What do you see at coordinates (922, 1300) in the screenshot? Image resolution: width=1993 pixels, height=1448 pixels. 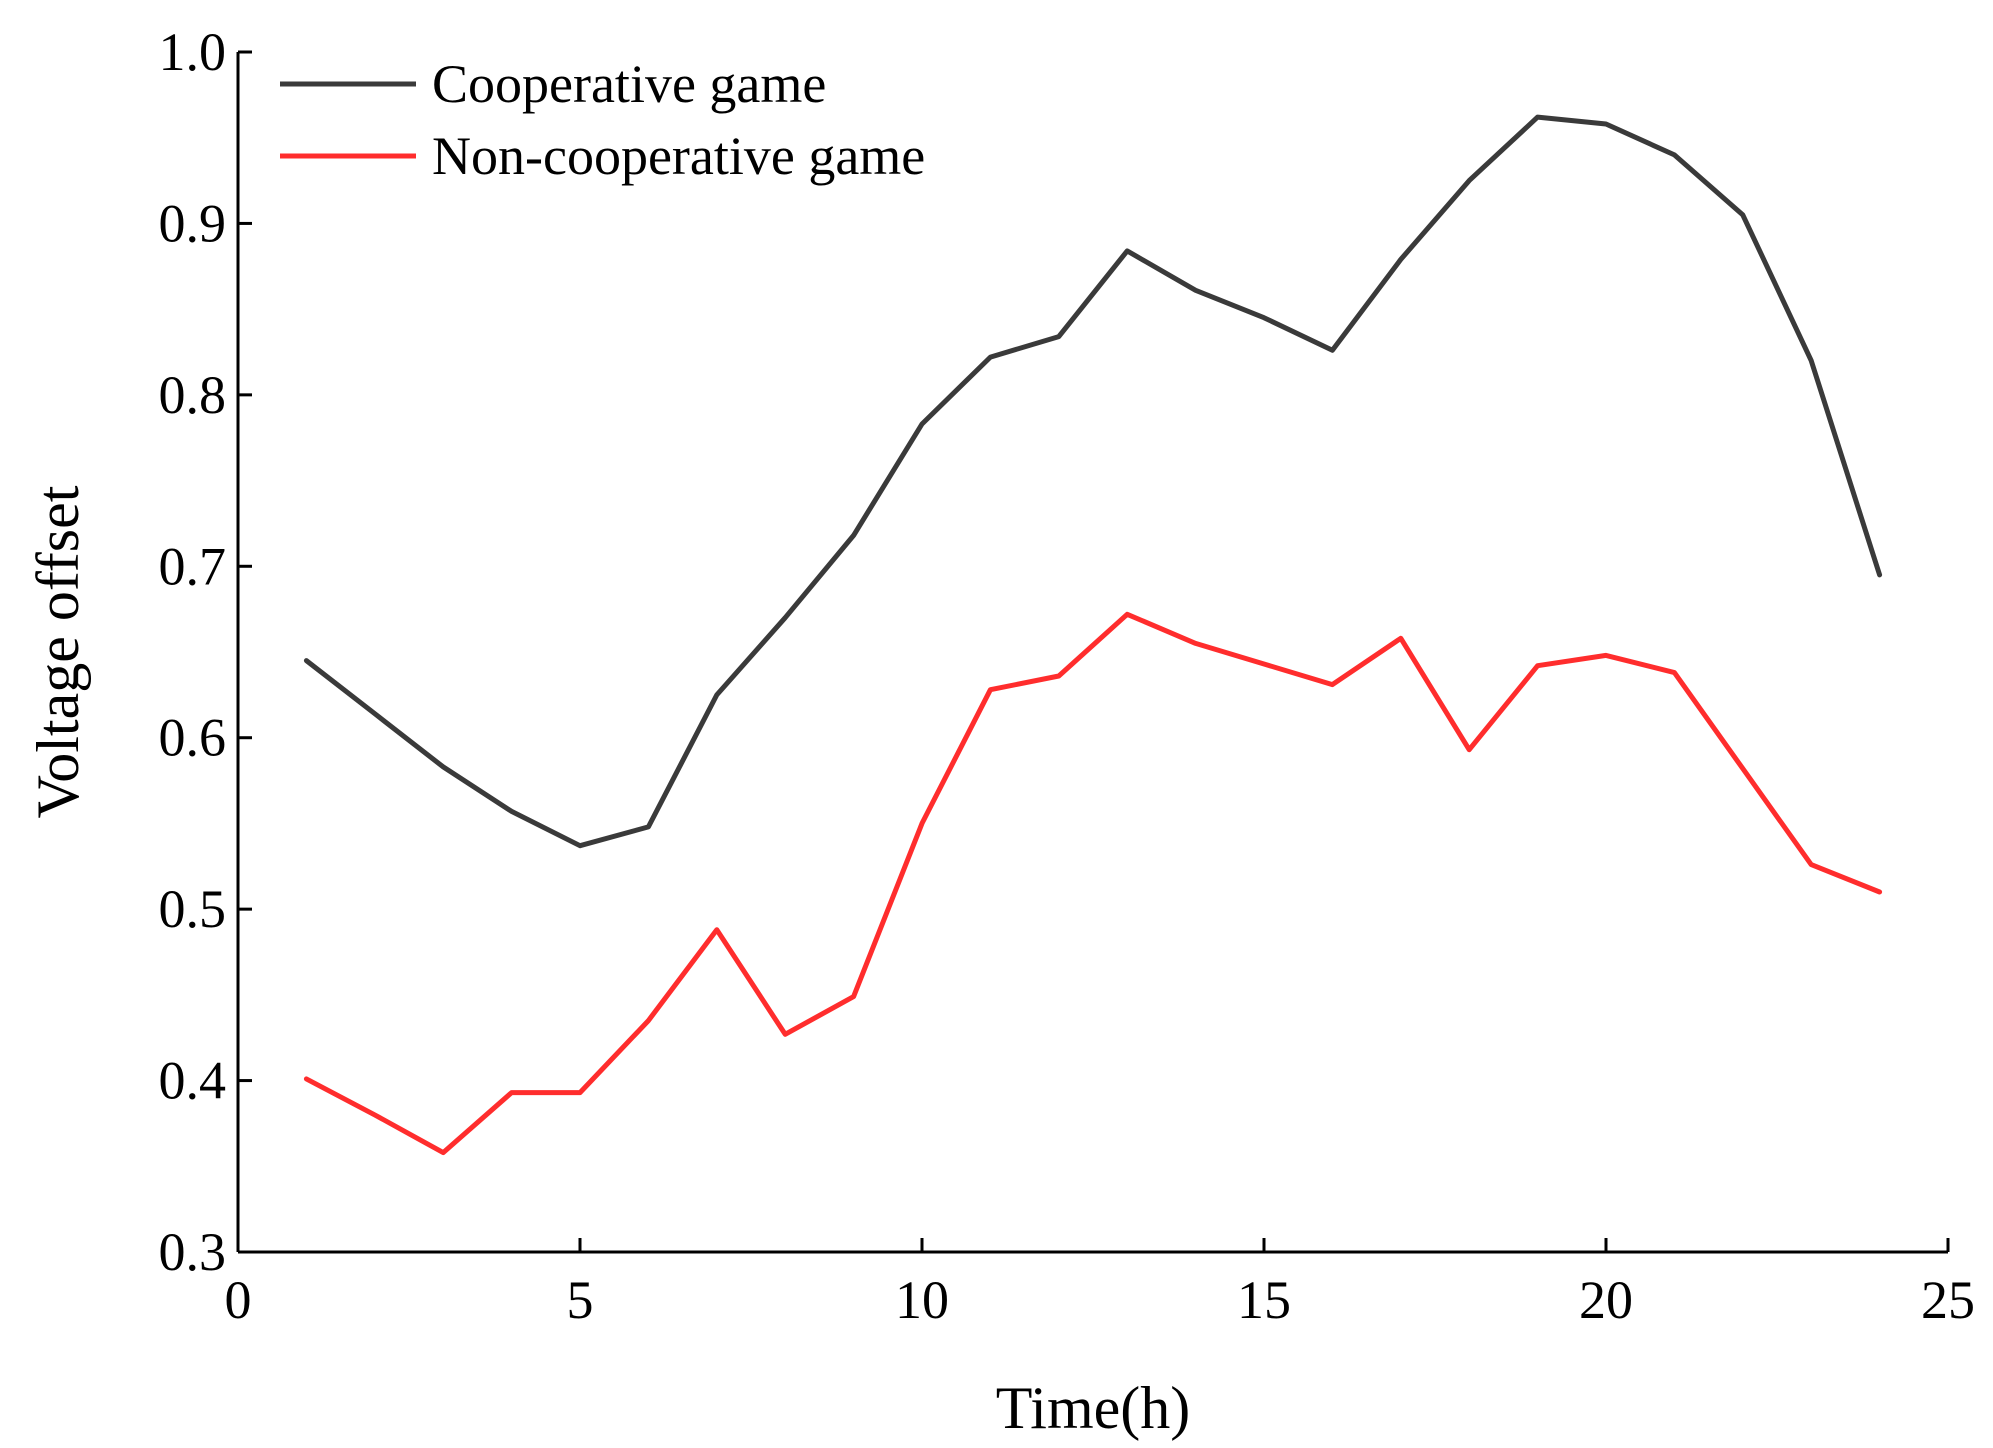 I see `x-tick-label: 10` at bounding box center [922, 1300].